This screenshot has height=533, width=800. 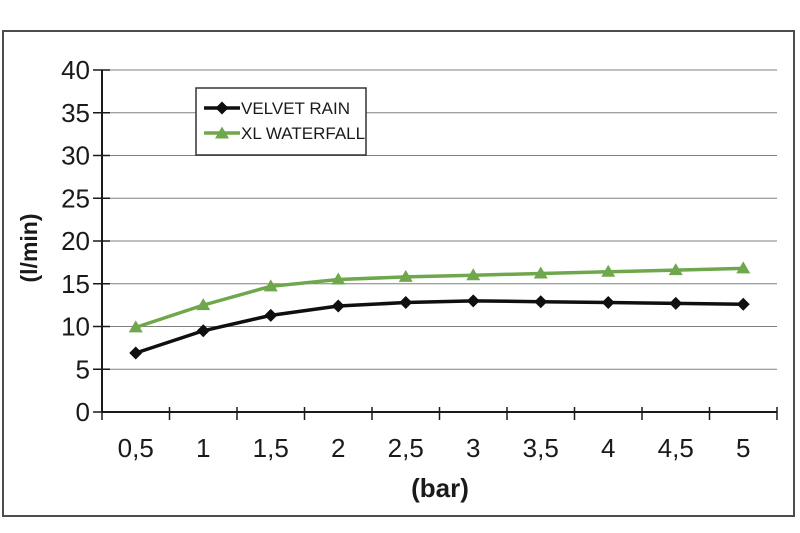 I want to click on x-tick-label: 1, so click(x=203, y=448).